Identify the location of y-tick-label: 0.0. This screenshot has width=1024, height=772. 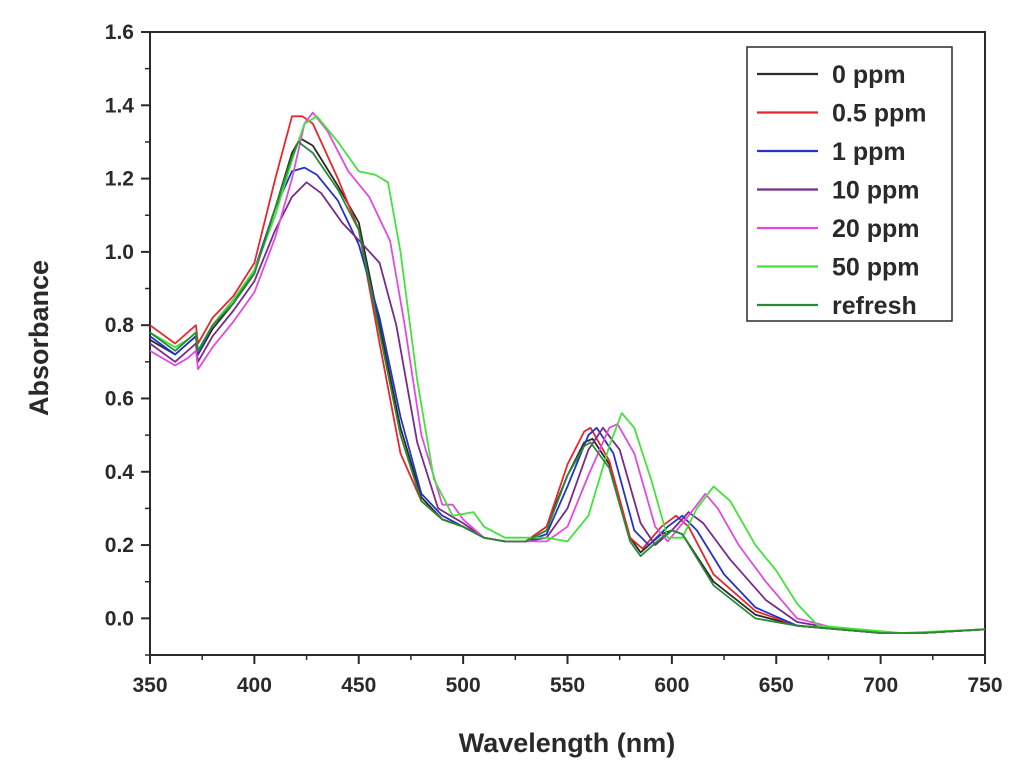
(119, 618).